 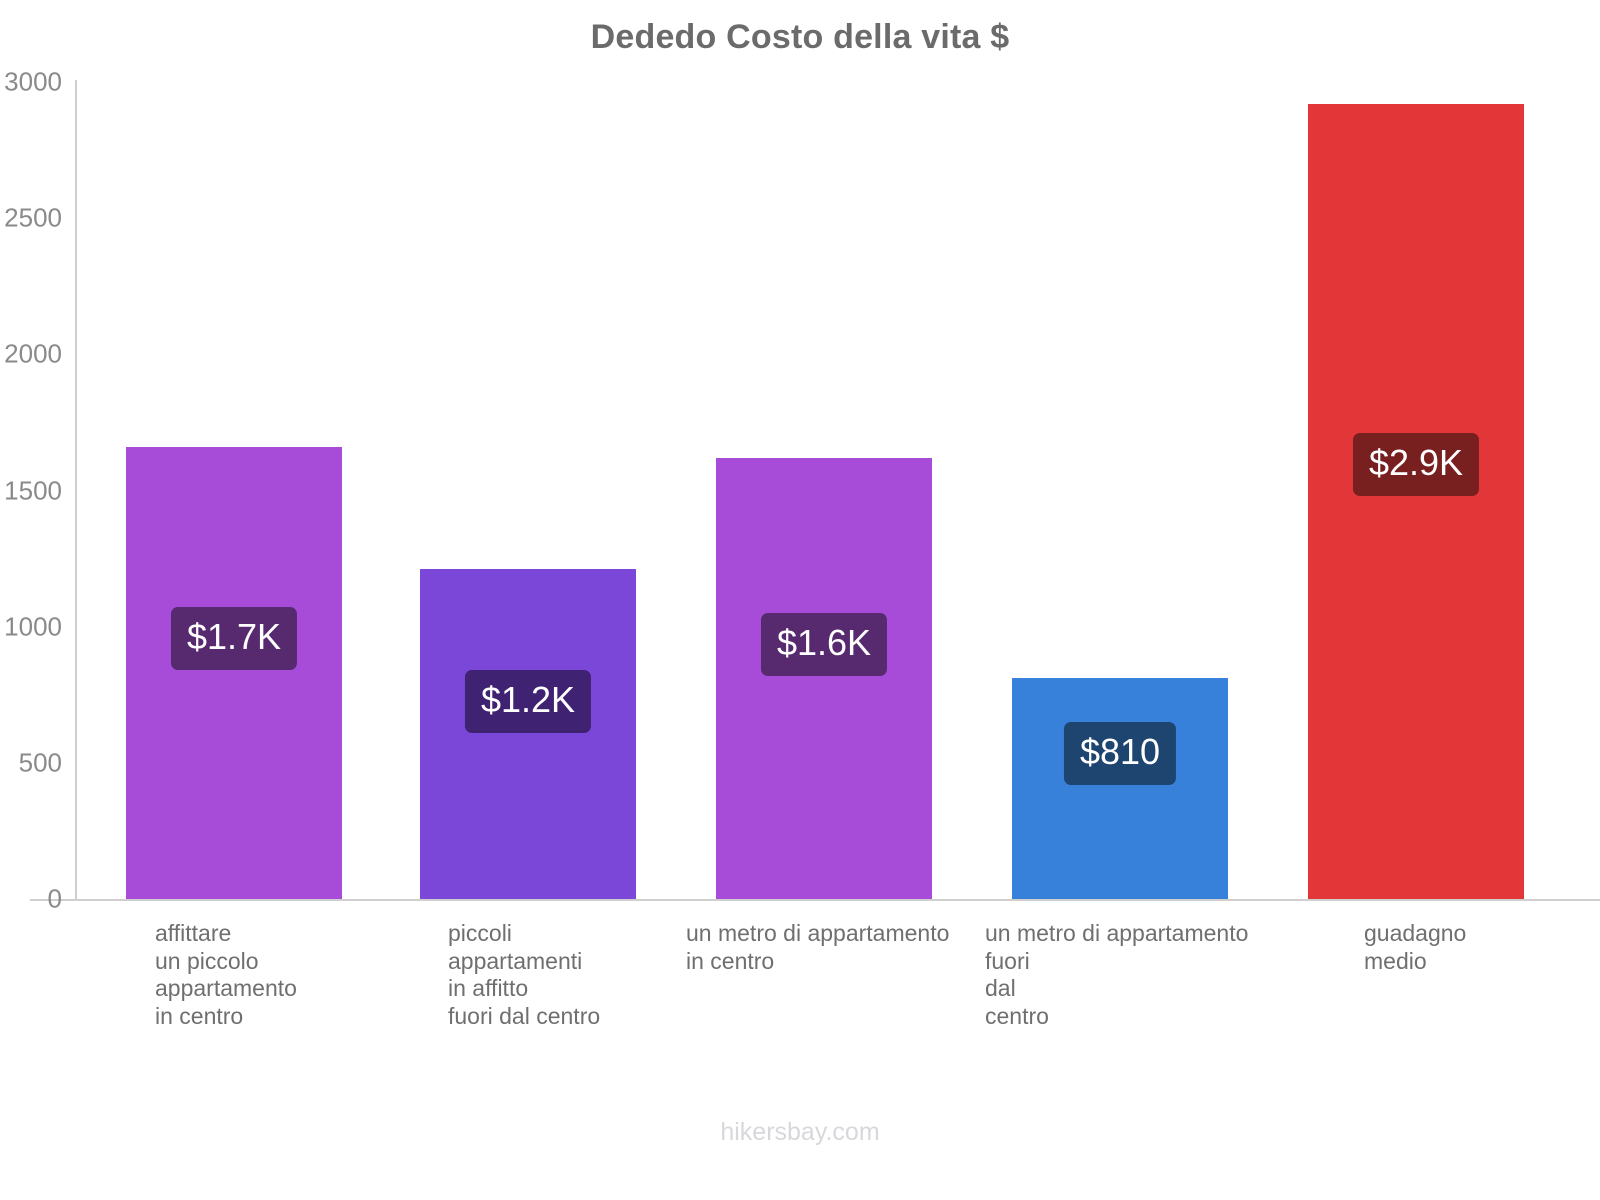 I want to click on y-axis-line, so click(x=76, y=490).